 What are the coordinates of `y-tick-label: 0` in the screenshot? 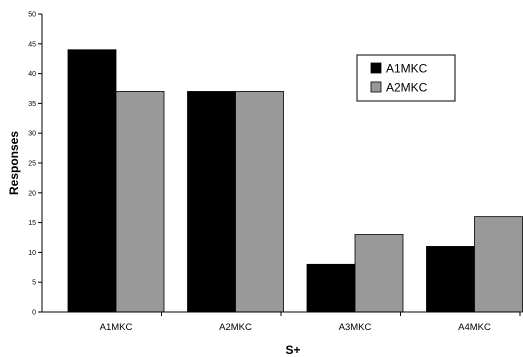 It's located at (34, 313).